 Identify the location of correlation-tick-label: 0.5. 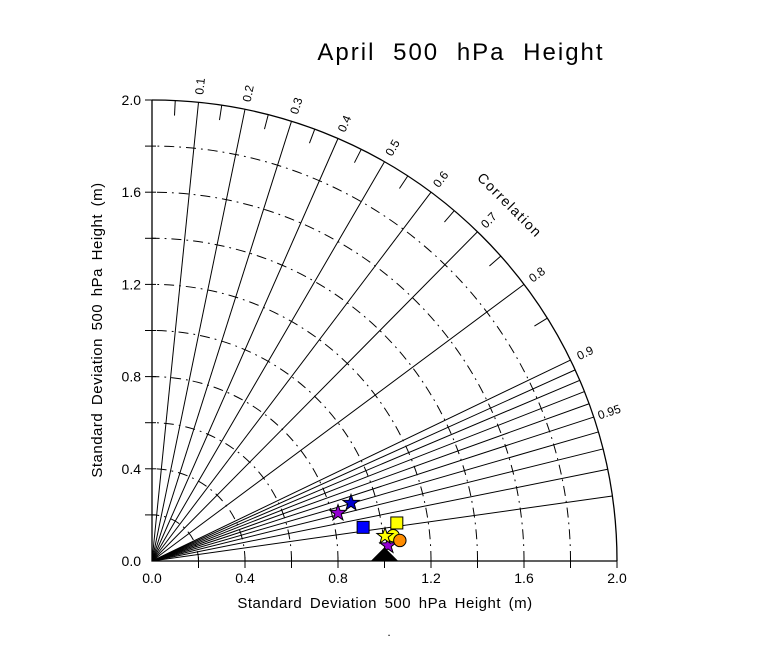
(392, 148).